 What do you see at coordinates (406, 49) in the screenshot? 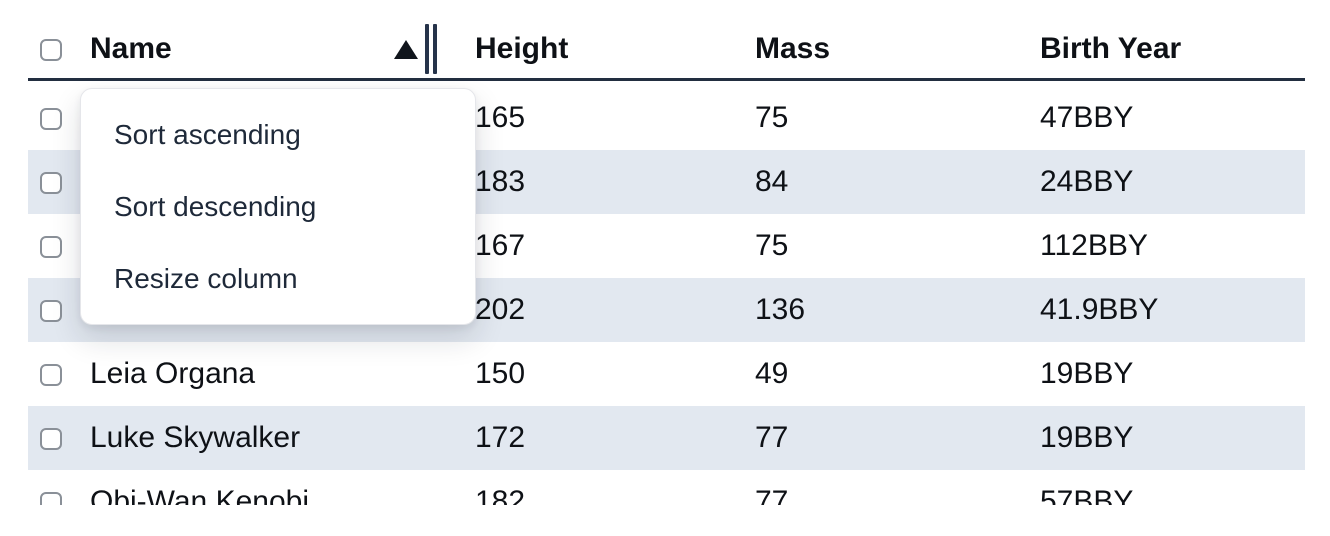
I see `sort-ascending-icon` at bounding box center [406, 49].